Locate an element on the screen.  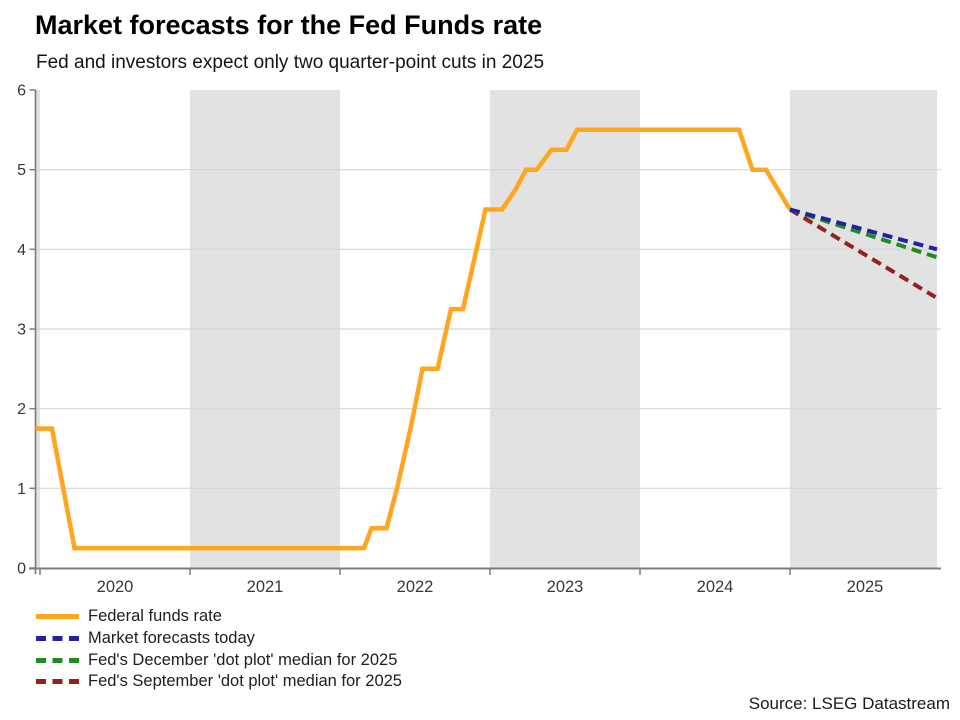
legend-label-market-forecasts-today: Market forecasts today is located at coordinates (171, 638).